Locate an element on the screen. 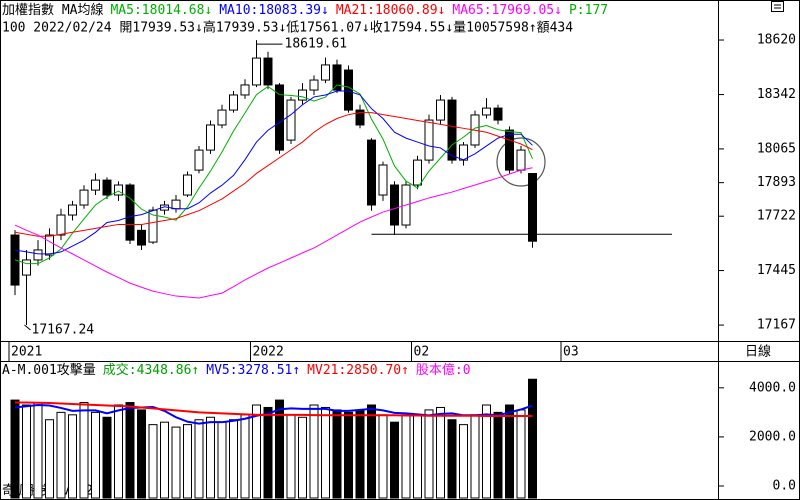 Image resolution: width=800 pixels, height=500 pixels. legend-item: 股本億:0 is located at coordinates (443, 370).